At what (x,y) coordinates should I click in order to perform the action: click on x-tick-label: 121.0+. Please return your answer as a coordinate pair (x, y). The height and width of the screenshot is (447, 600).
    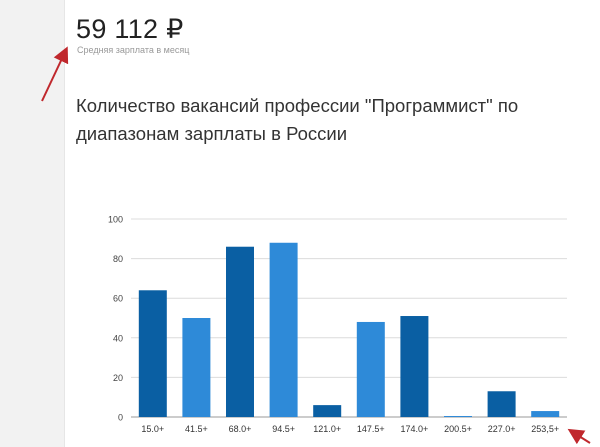
    Looking at the image, I should click on (327, 429).